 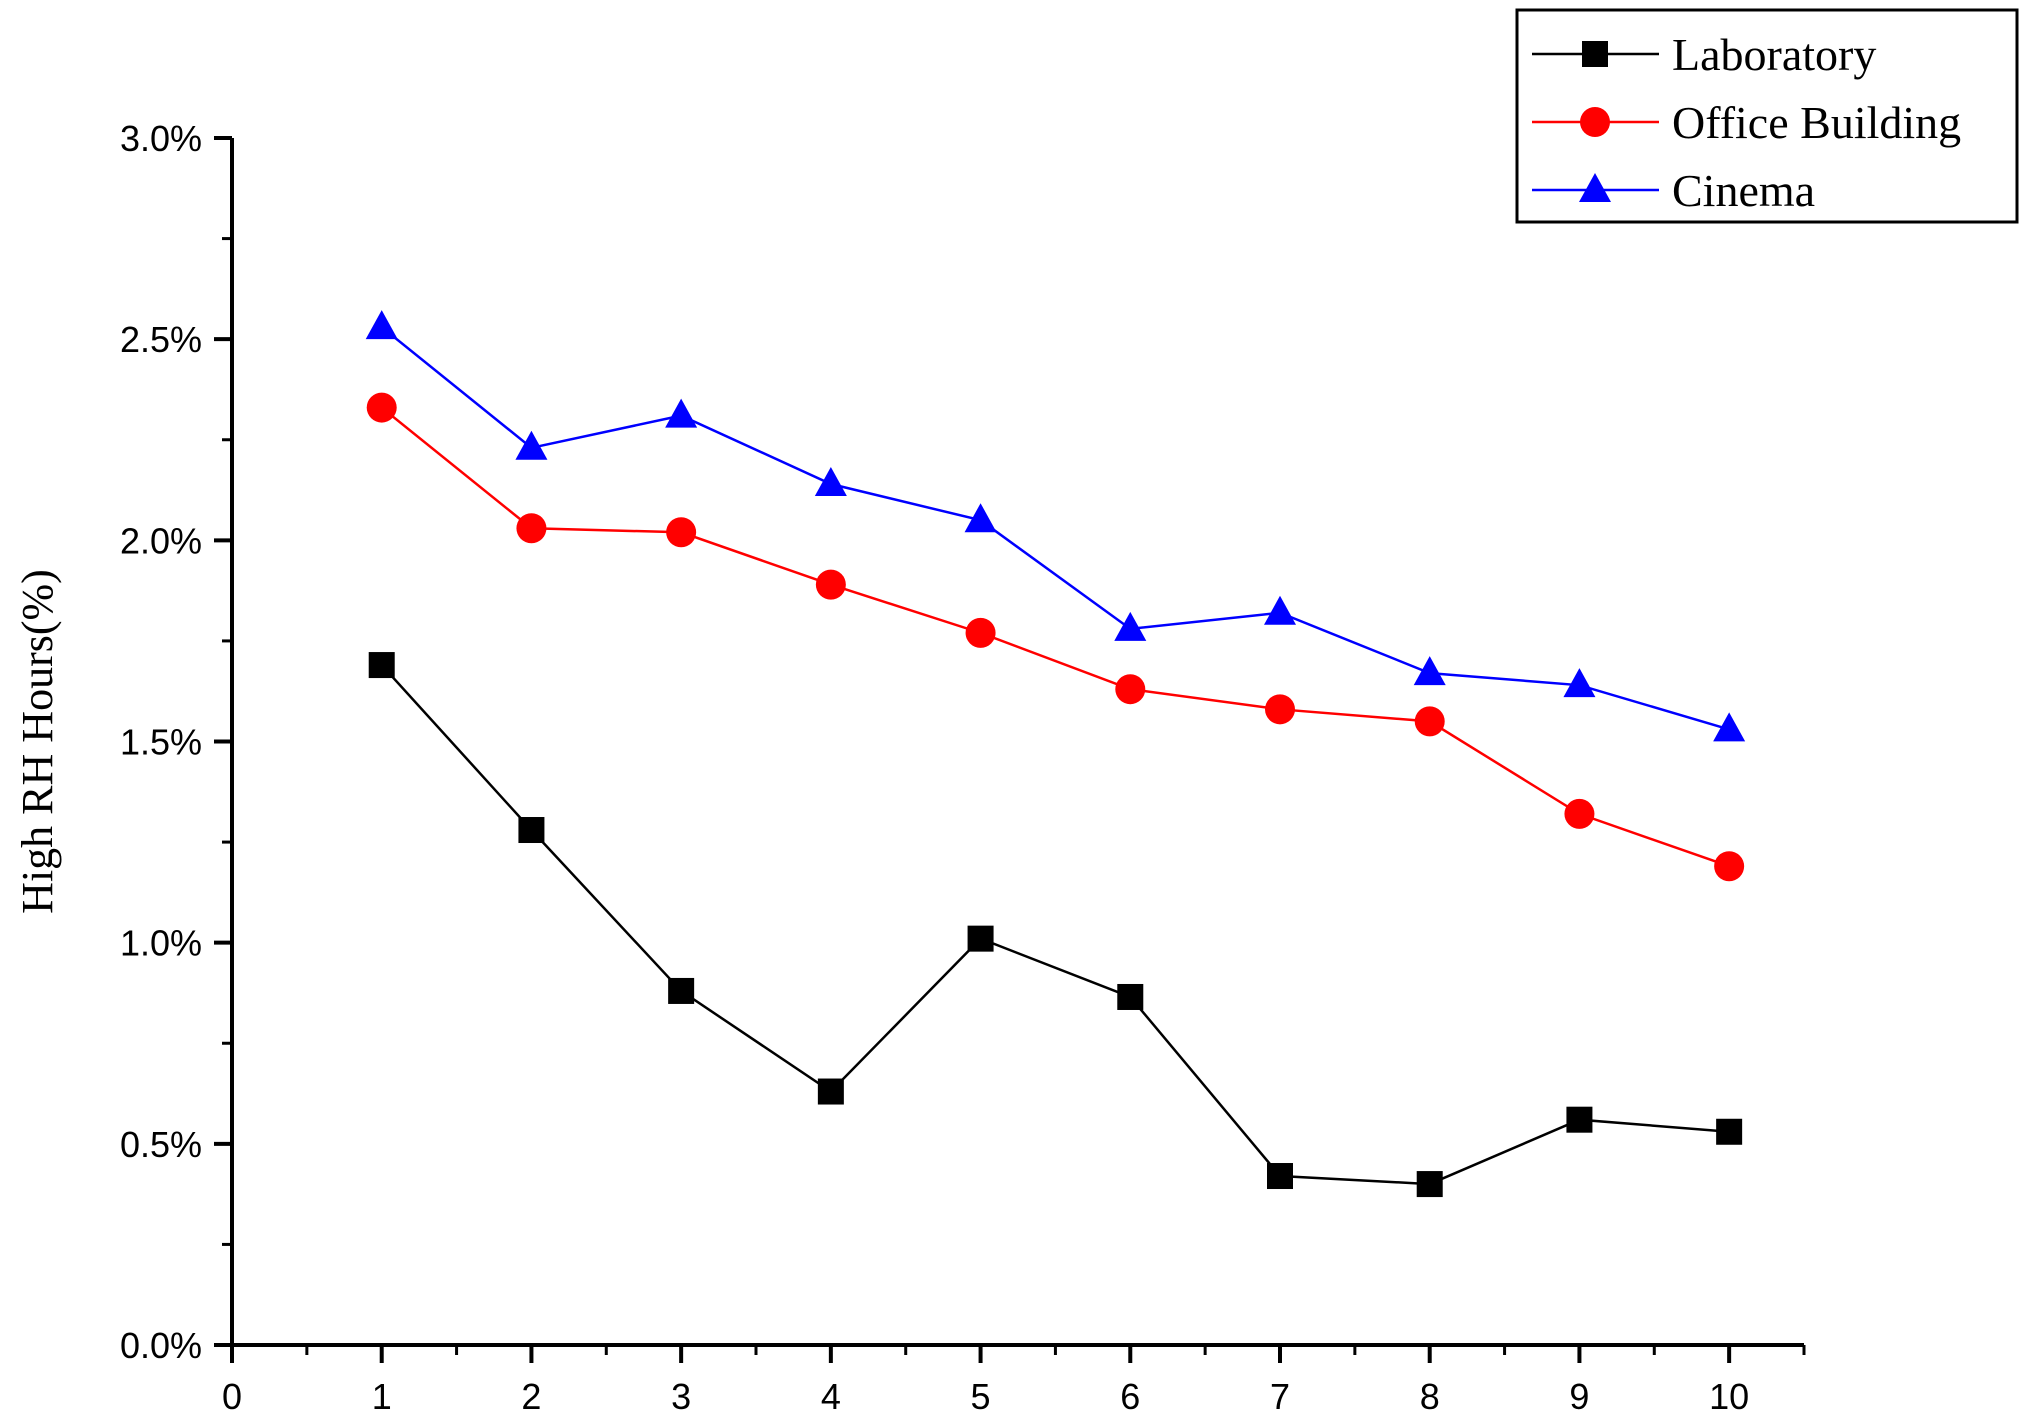 What do you see at coordinates (232, 1396) in the screenshot?
I see `x-tick-label: 0` at bounding box center [232, 1396].